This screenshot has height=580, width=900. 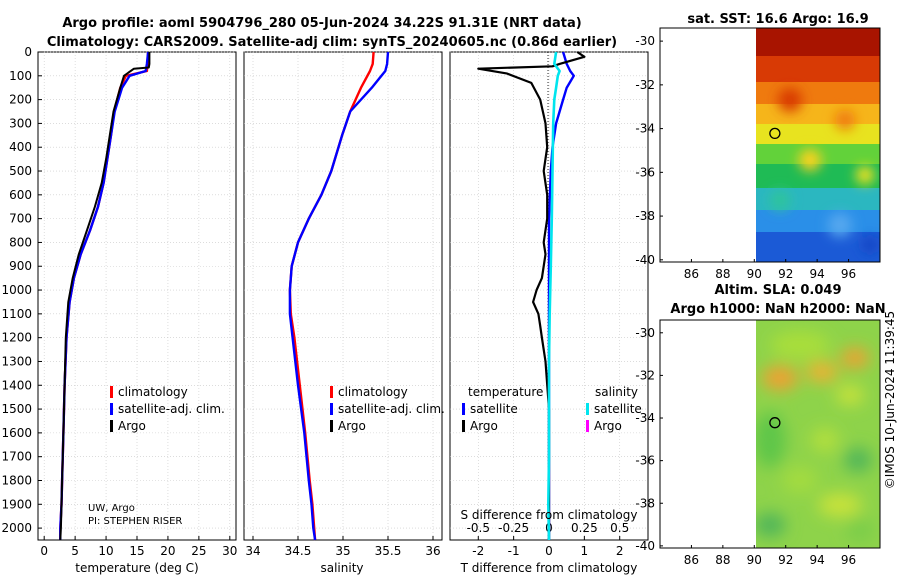 I want to click on x-tick-label: 34, so click(x=252, y=551).